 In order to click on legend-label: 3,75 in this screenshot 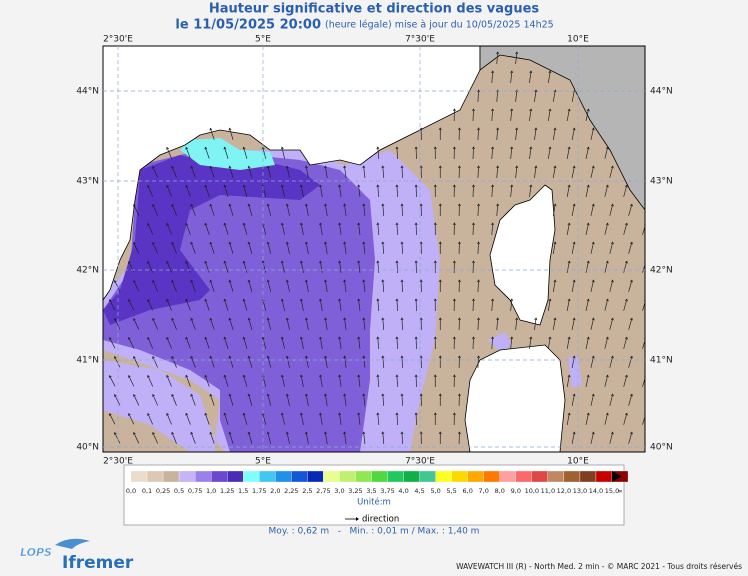, I will do `click(387, 491)`.